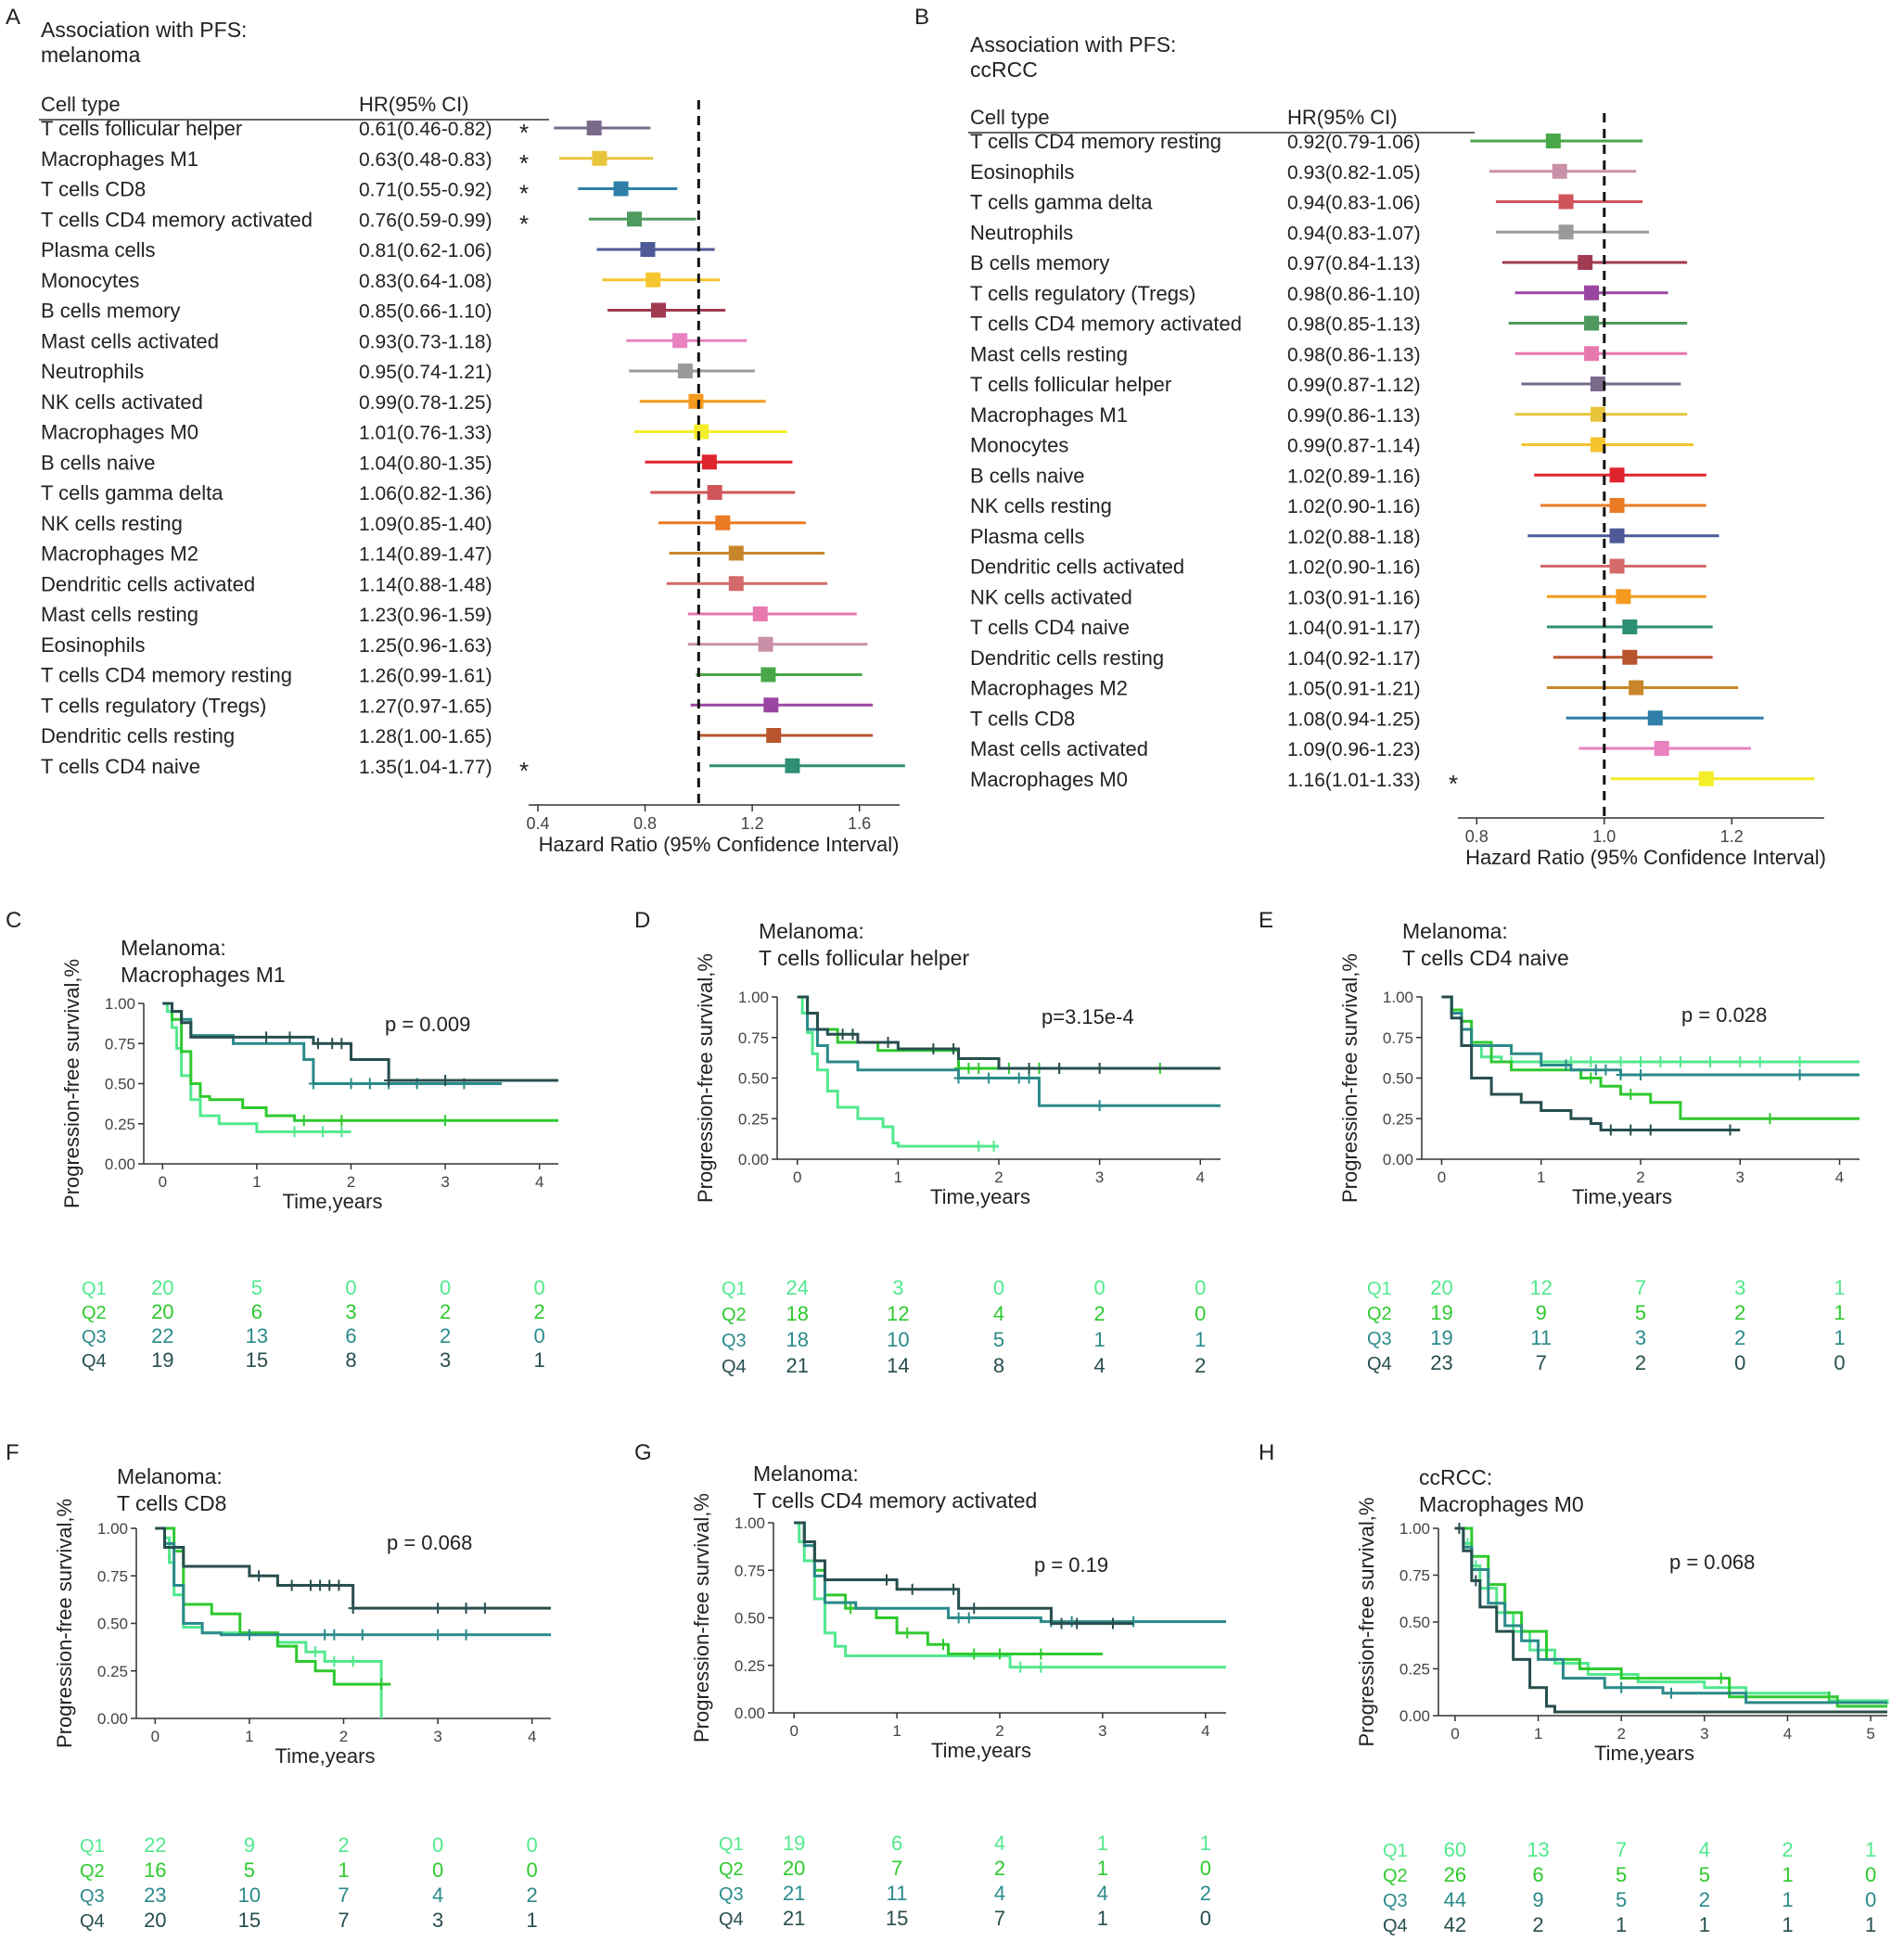  What do you see at coordinates (425, 706) in the screenshot?
I see `row-hr-ci: 1.27(0.97-1.65)` at bounding box center [425, 706].